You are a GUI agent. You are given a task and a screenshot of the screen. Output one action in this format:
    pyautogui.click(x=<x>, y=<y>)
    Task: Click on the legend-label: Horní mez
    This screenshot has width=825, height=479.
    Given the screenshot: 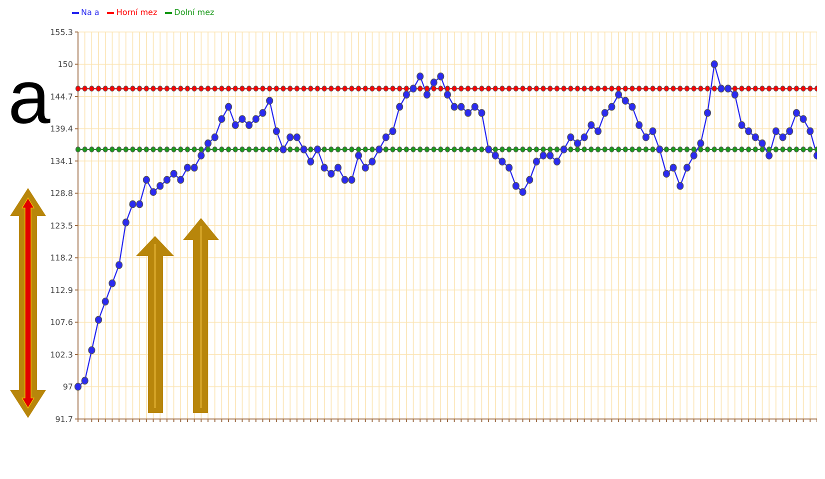 What is the action you would take?
    pyautogui.click(x=136, y=13)
    